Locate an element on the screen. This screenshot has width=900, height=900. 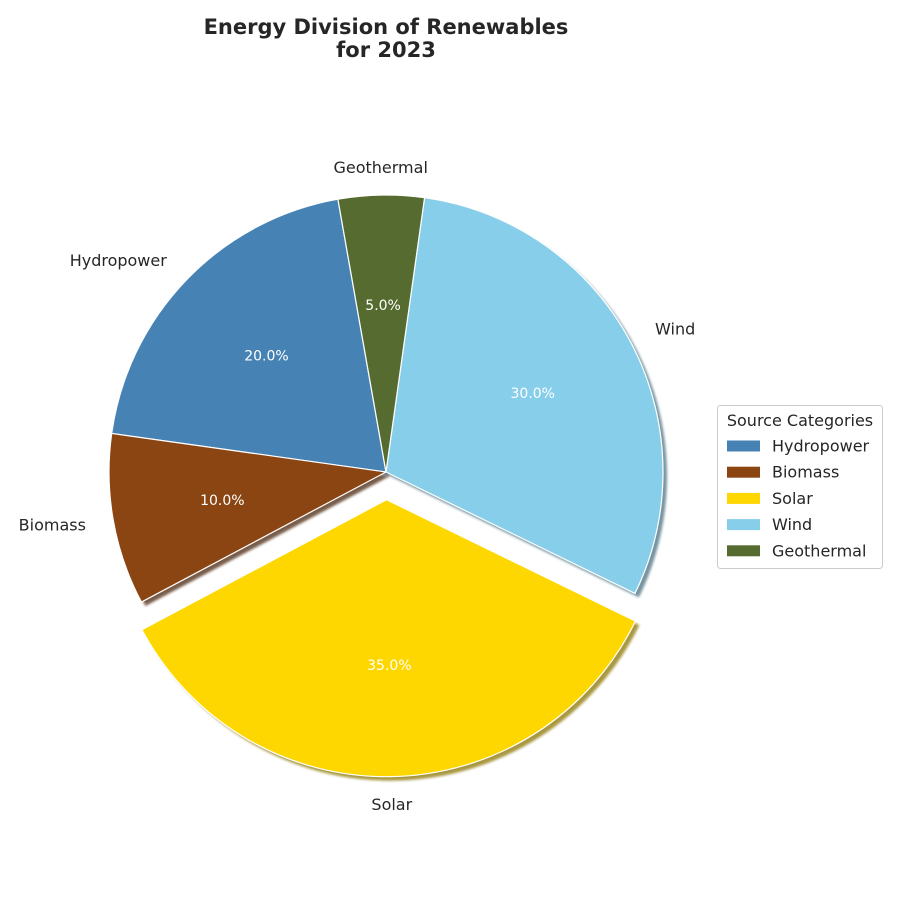
slice-biomass is located at coordinates (247, 517).